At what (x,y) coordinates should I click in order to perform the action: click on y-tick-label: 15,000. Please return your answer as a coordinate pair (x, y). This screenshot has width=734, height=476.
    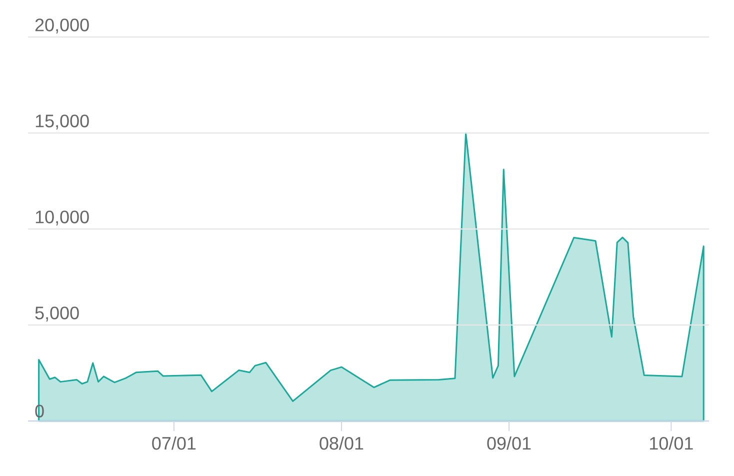
    Looking at the image, I should click on (62, 122).